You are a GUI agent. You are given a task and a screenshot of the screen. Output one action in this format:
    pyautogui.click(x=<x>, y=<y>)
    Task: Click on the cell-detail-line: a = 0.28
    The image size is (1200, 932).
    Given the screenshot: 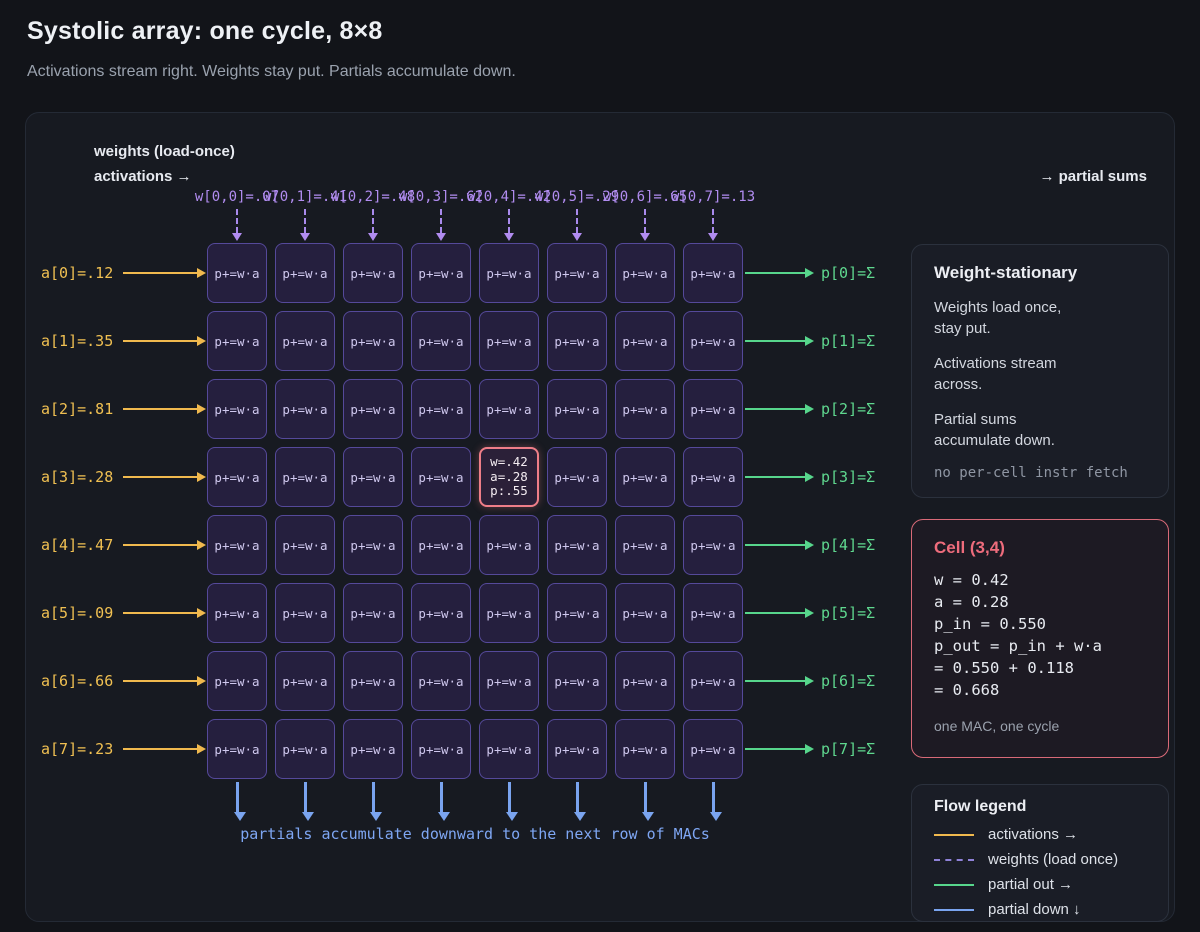 What is the action you would take?
    pyautogui.click(x=971, y=602)
    